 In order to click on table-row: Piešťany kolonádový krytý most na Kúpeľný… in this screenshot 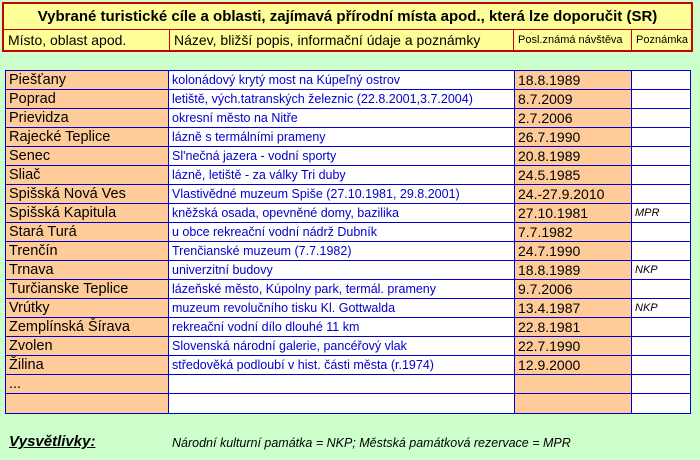, I will do `click(348, 80)`.